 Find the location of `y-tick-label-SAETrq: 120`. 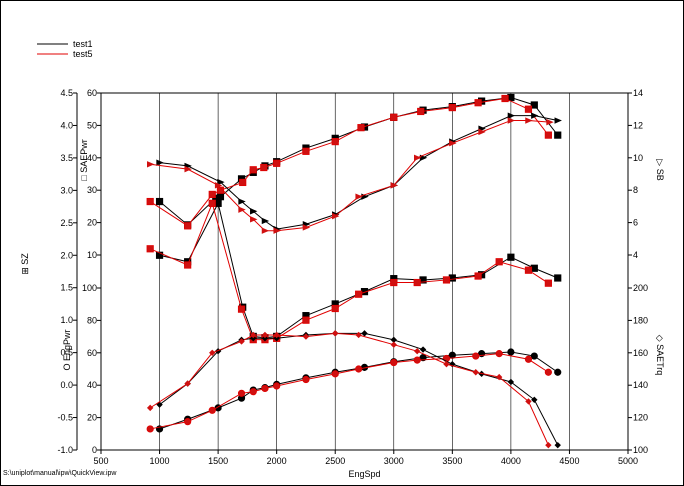

y-tick-label-SAETrq: 120 is located at coordinates (640, 418).